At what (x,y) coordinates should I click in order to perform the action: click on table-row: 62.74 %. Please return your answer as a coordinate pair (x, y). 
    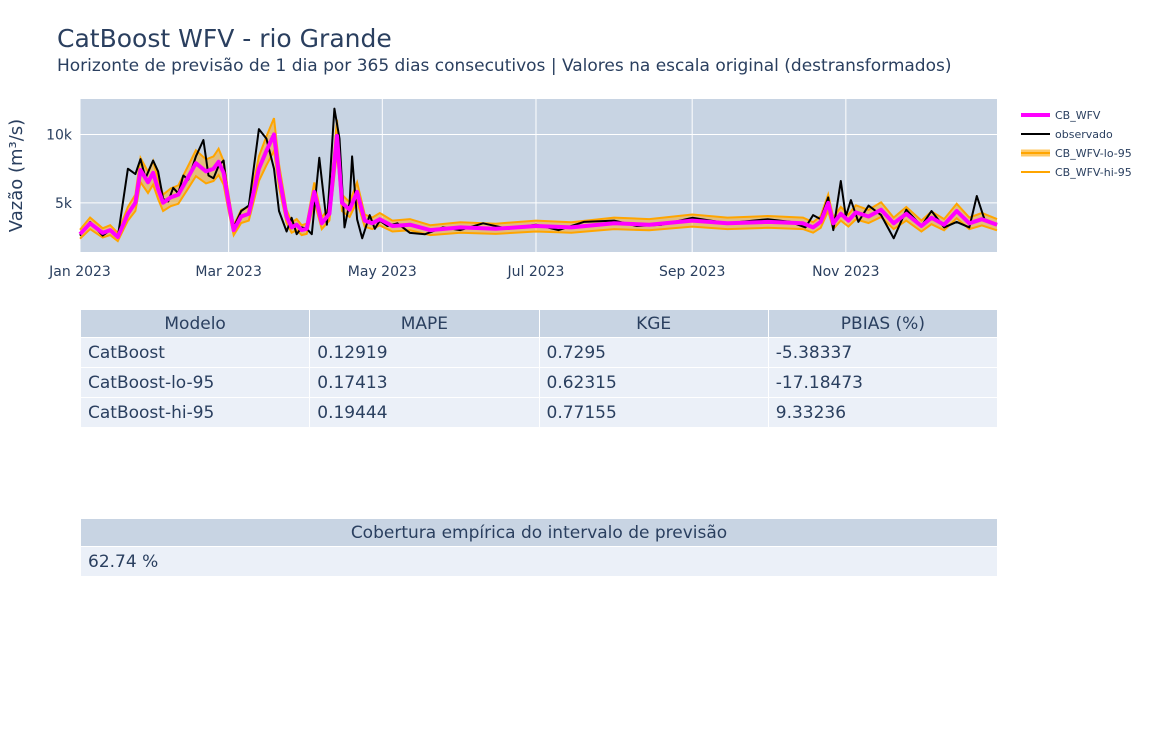
    Looking at the image, I should click on (539, 561).